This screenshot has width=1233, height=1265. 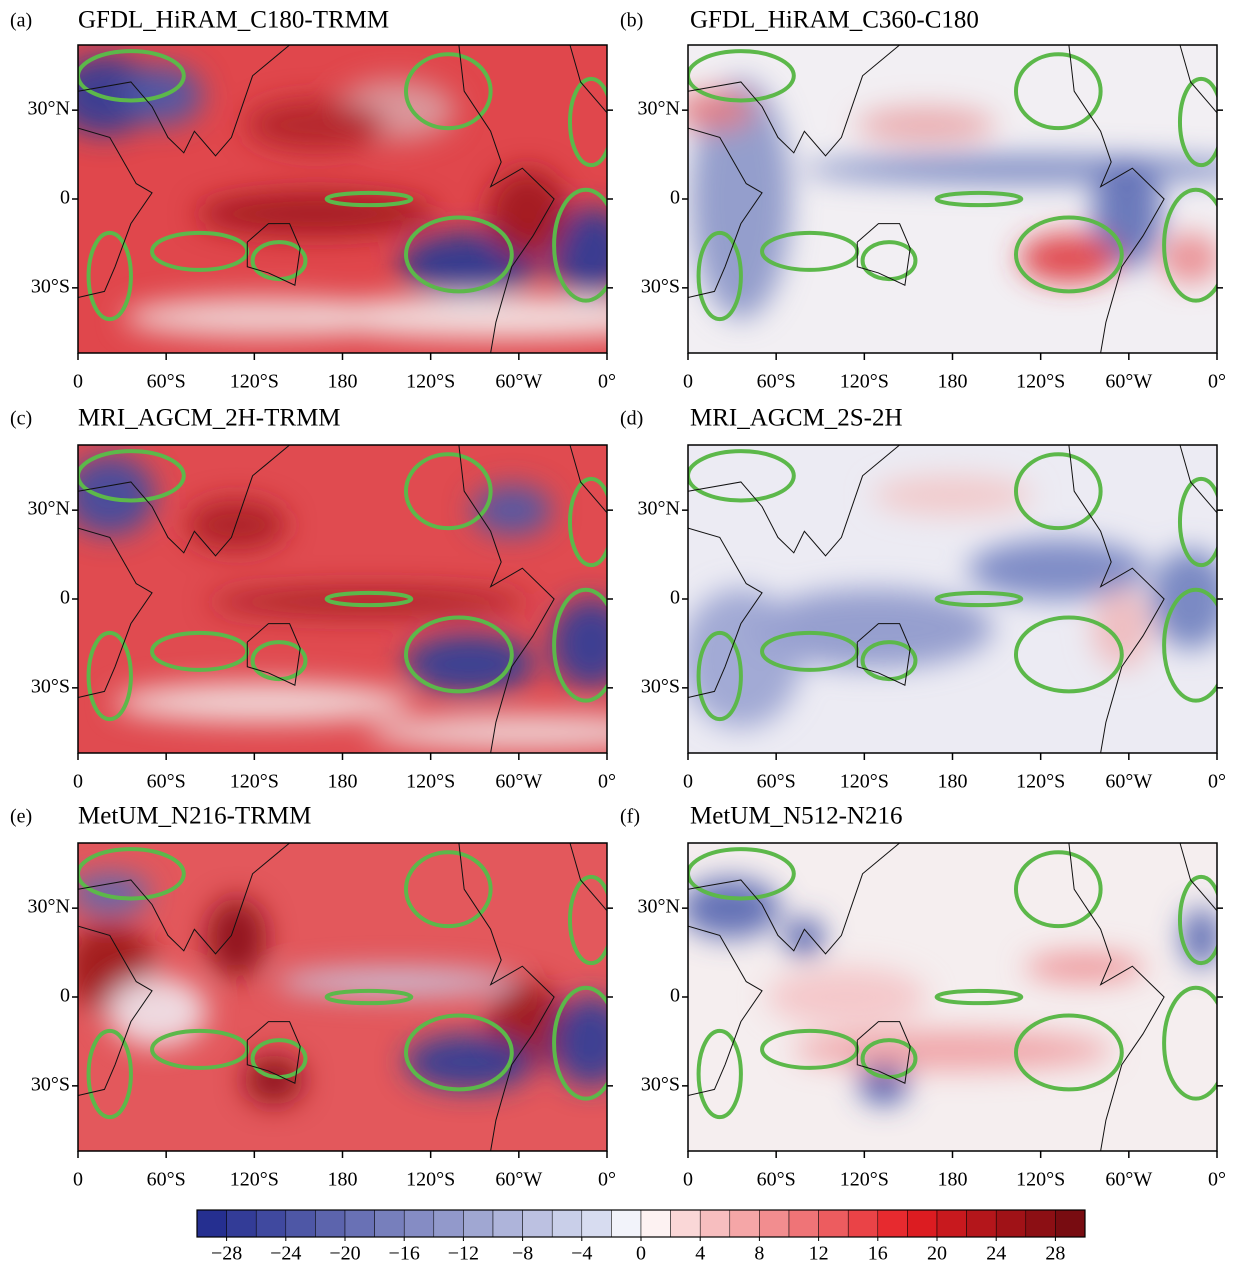 I want to click on panel-label: (f), so click(x=630, y=817).